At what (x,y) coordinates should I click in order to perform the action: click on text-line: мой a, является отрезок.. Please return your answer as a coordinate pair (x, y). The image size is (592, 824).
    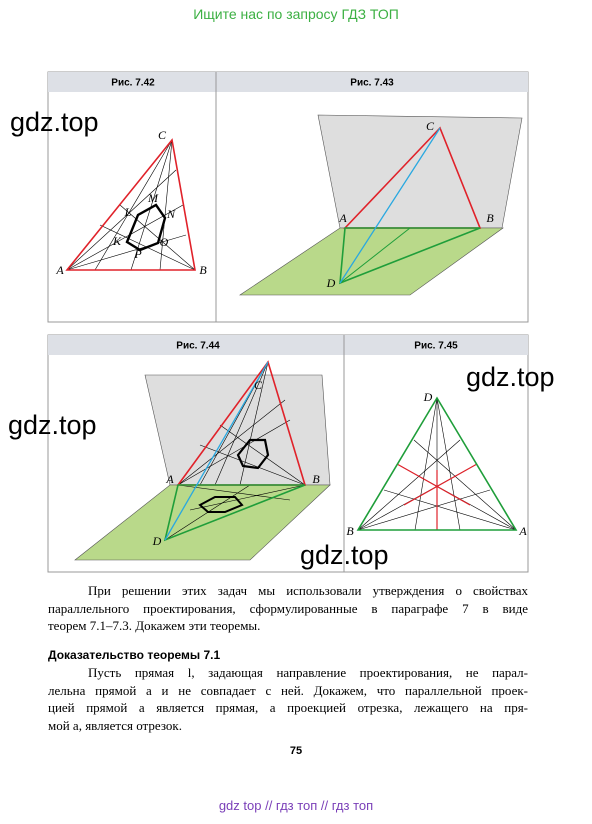
    Looking at the image, I should click on (115, 725).